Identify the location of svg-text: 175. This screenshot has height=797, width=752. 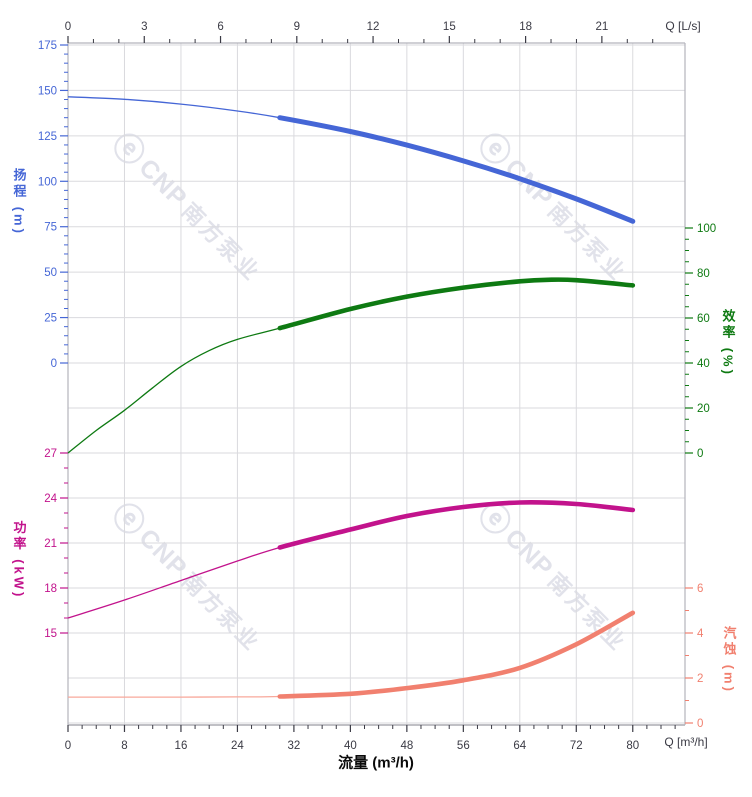
(47, 46).